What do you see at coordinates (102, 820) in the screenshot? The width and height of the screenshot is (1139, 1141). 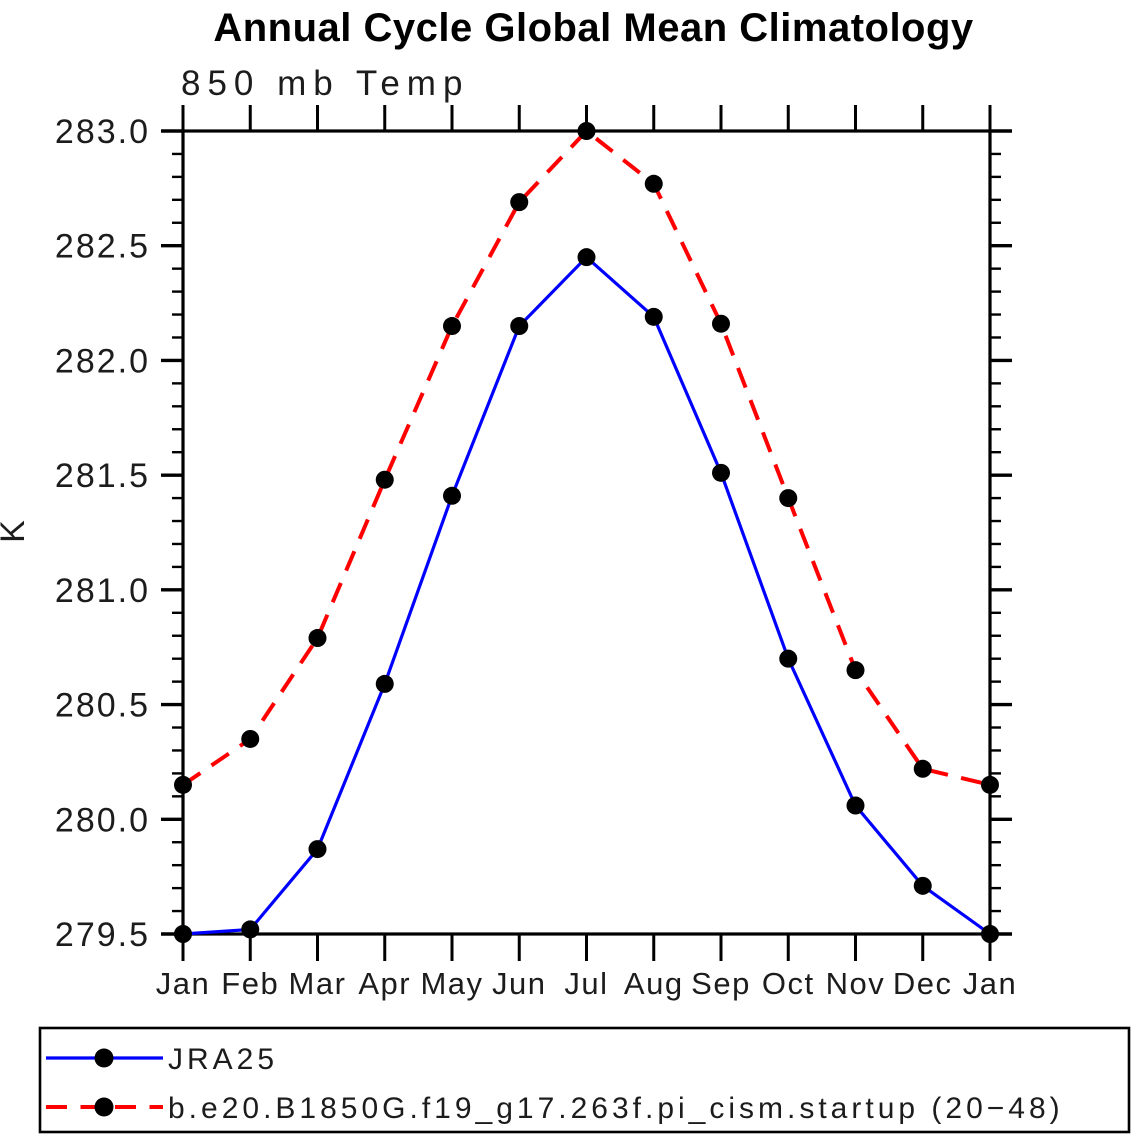 I see `y-tick-label: 280.0` at bounding box center [102, 820].